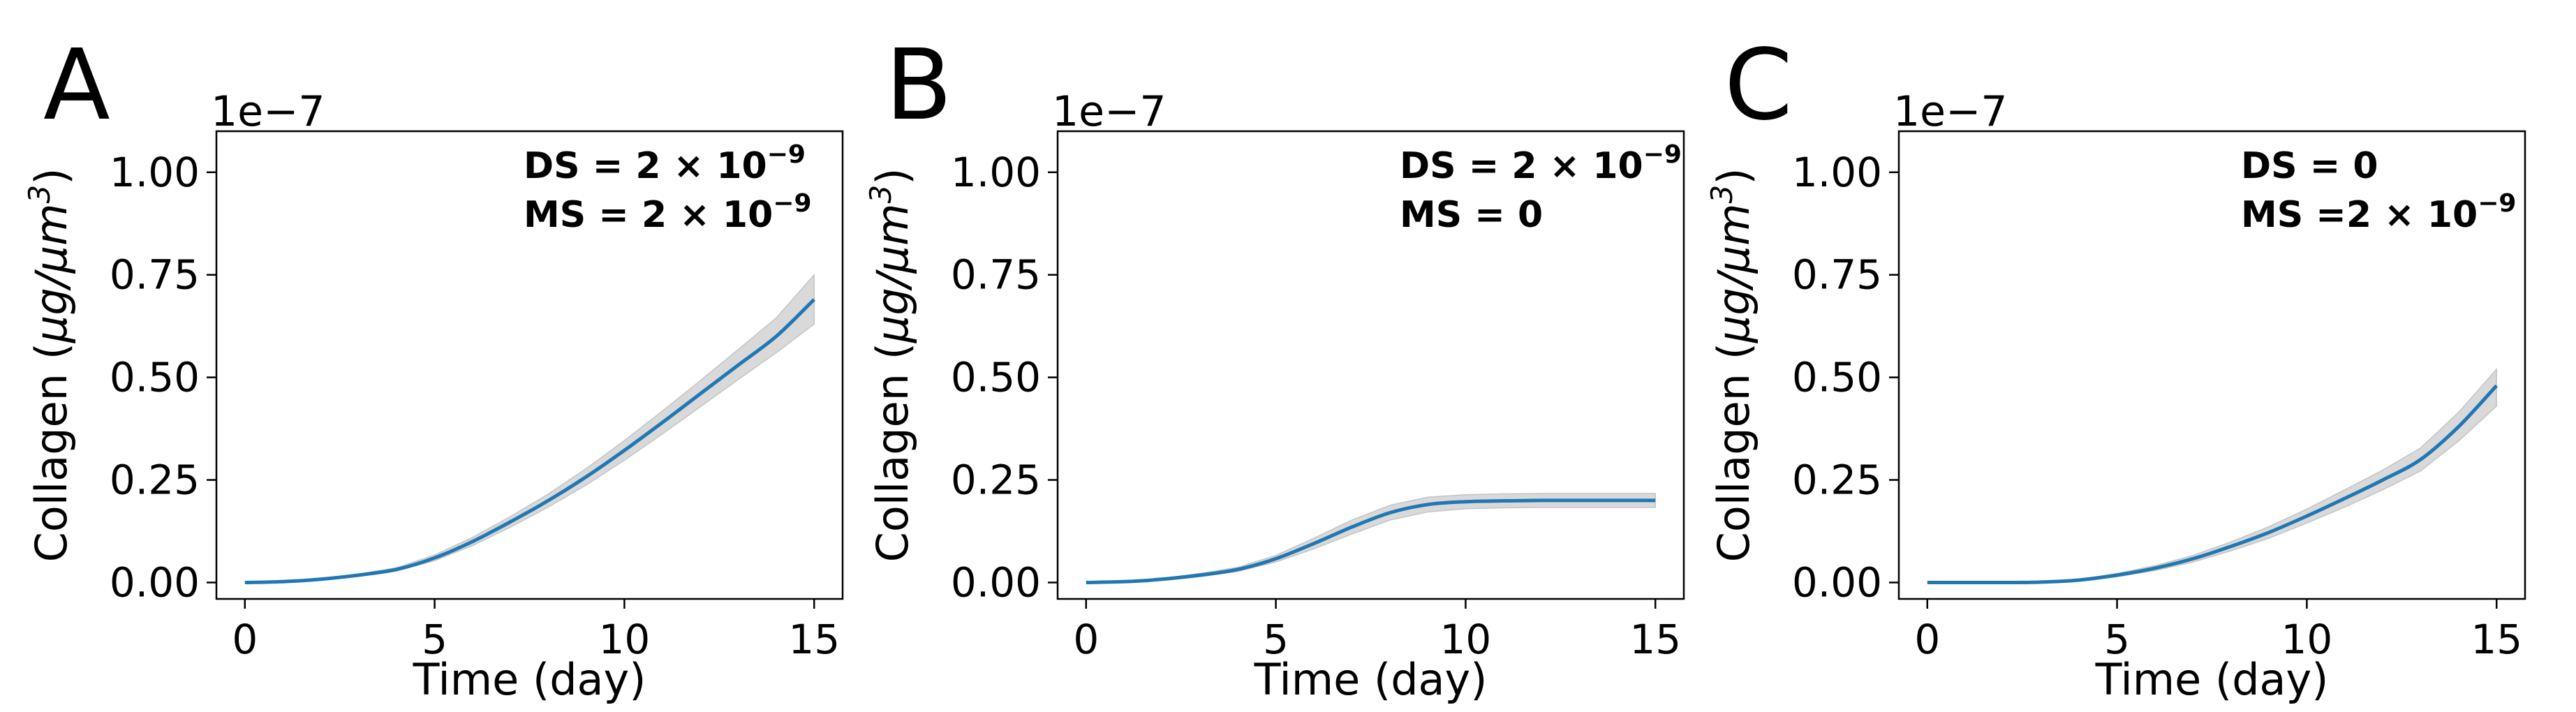 The image size is (2576, 712). What do you see at coordinates (1471, 215) in the screenshot?
I see `parameter-annotation: MS = 0` at bounding box center [1471, 215].